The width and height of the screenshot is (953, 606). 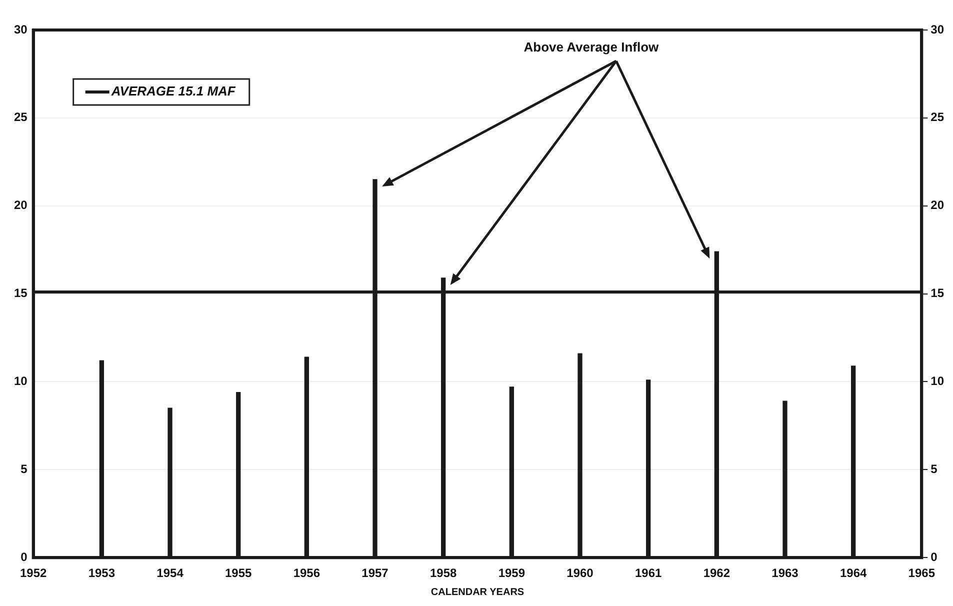 I want to click on y2-tick-label: 10, so click(x=937, y=381).